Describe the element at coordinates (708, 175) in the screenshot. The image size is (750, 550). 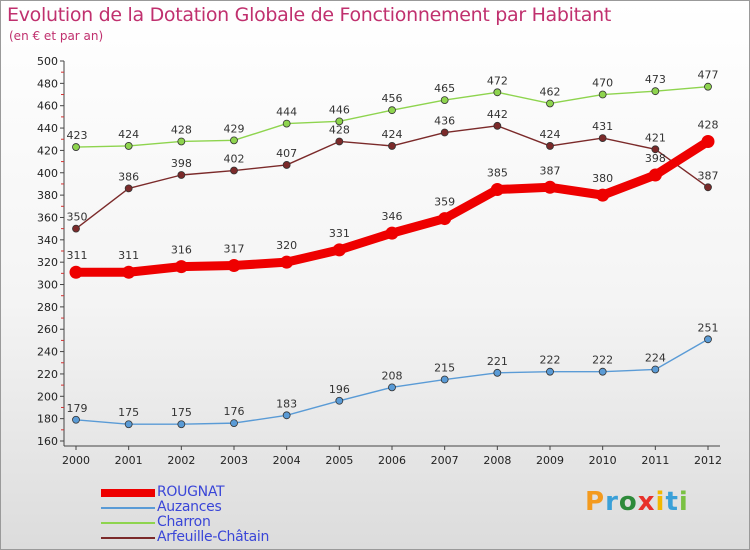
I see `data-label-arfeuille-chatain: 387` at that location.